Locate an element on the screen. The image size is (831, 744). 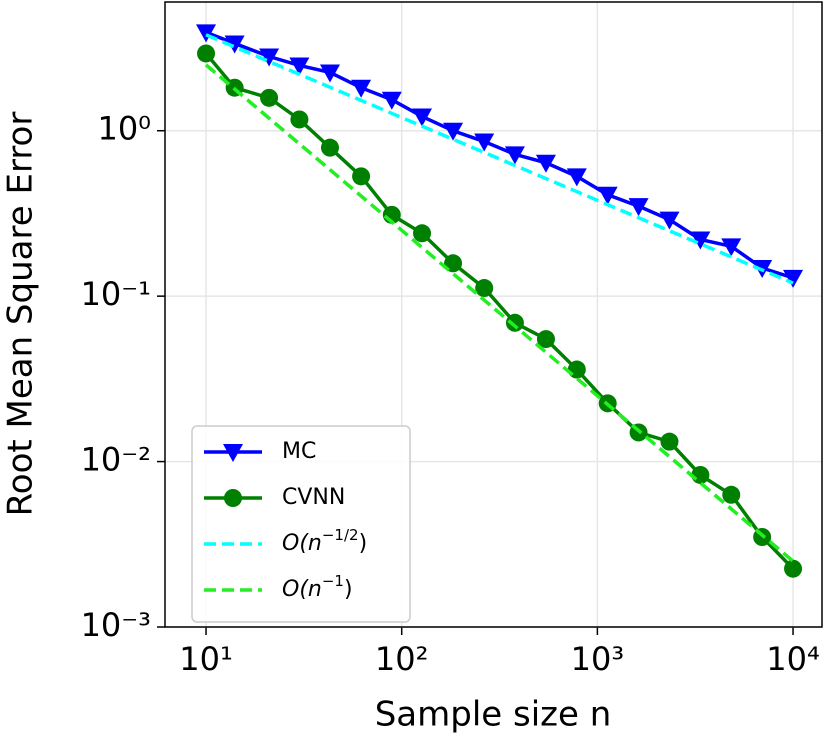
x-tick-label: 10² is located at coordinates (402, 659).